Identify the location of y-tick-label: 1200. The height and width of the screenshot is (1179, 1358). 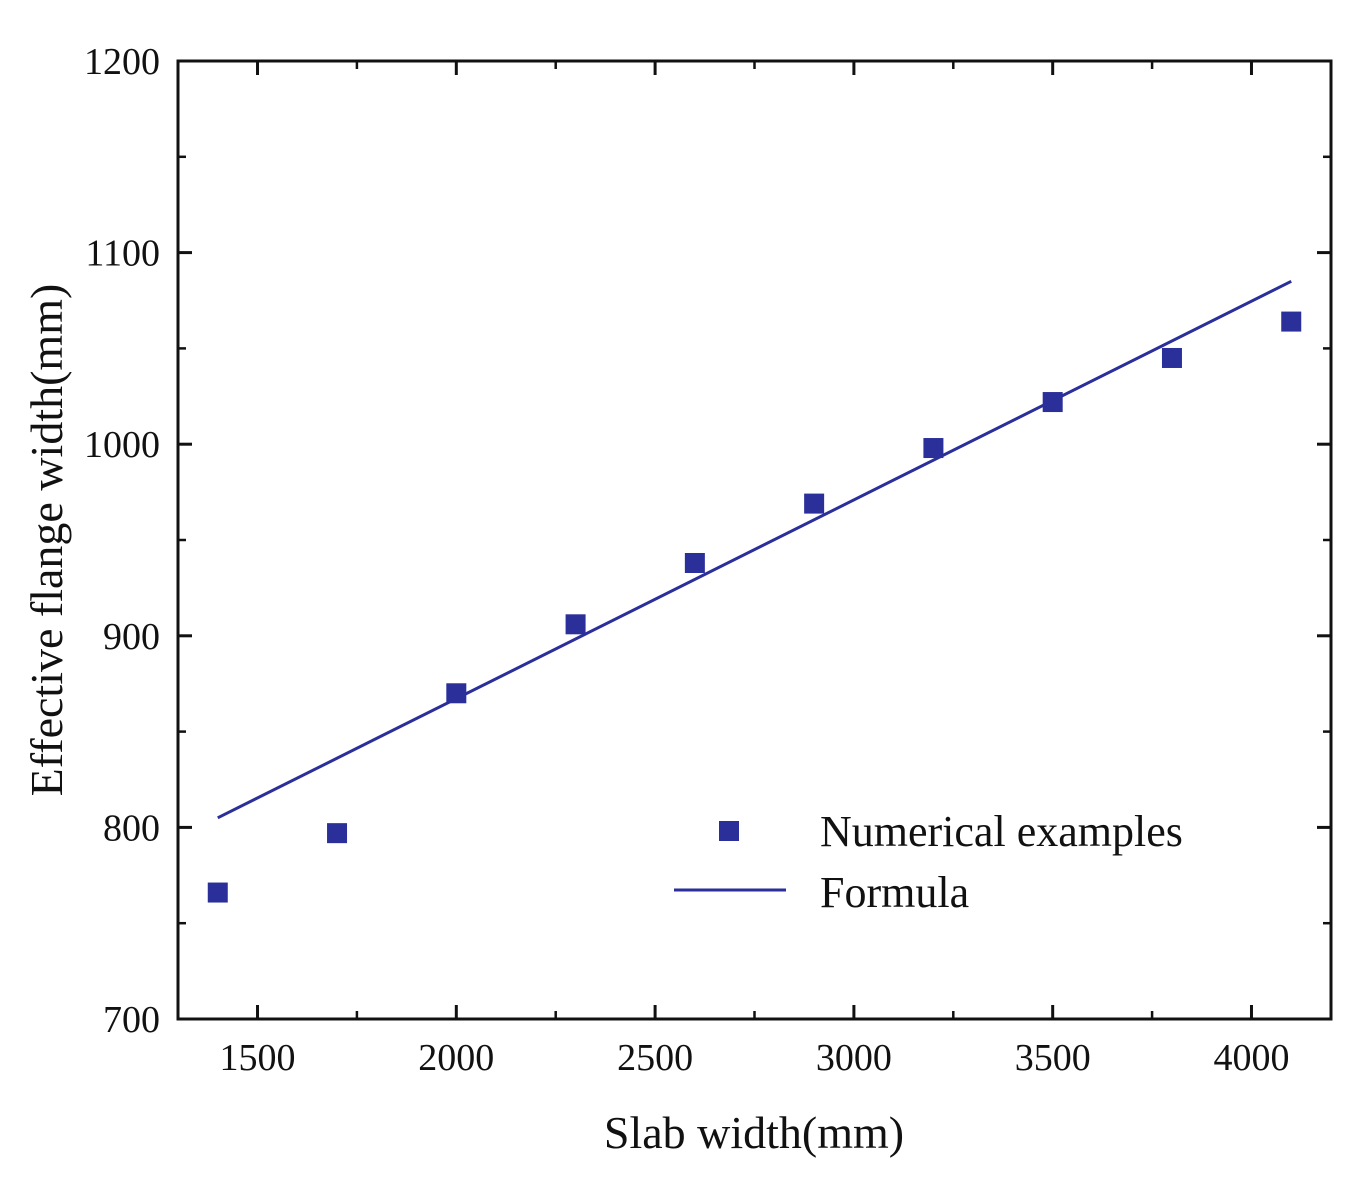
(122, 62).